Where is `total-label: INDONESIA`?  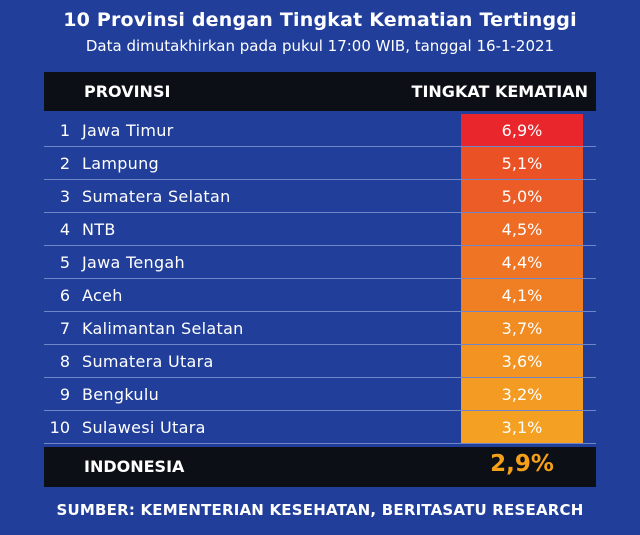 total-label: INDONESIA is located at coordinates (134, 466).